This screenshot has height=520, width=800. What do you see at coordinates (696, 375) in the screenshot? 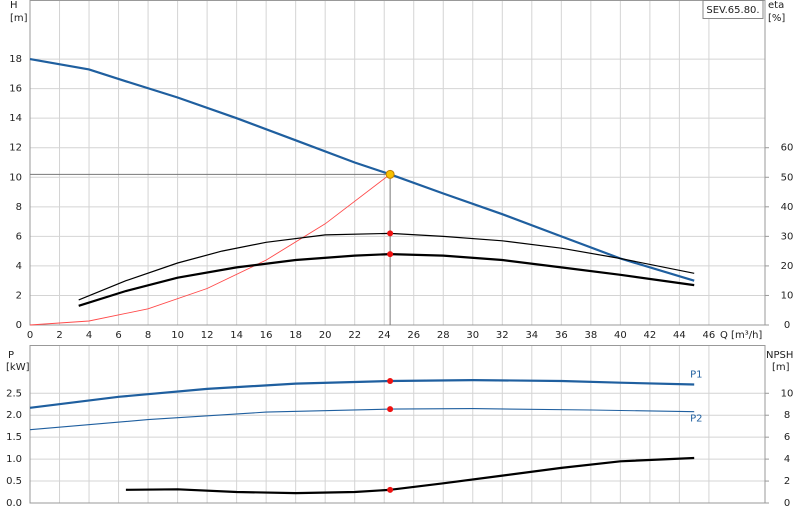
I see `curve-label: P1` at bounding box center [696, 375].